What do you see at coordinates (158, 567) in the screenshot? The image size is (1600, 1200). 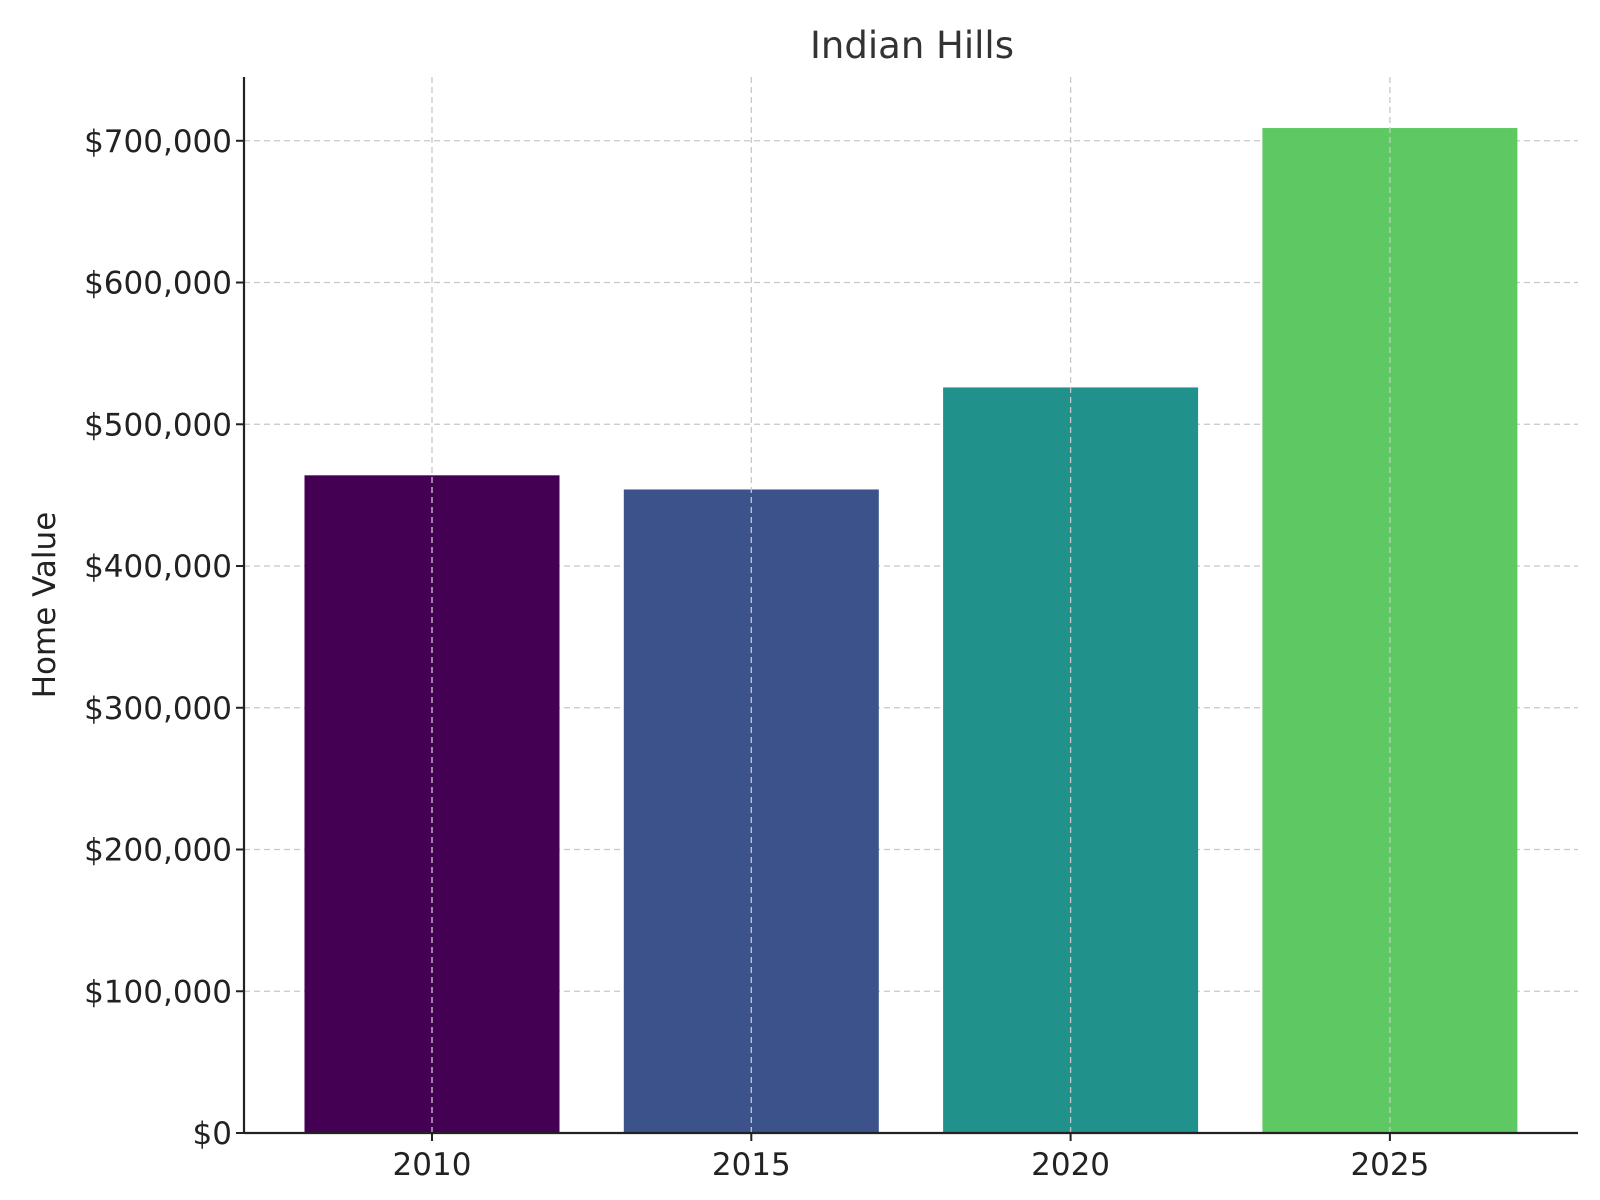 I see `y-tick-label: $400,000` at bounding box center [158, 567].